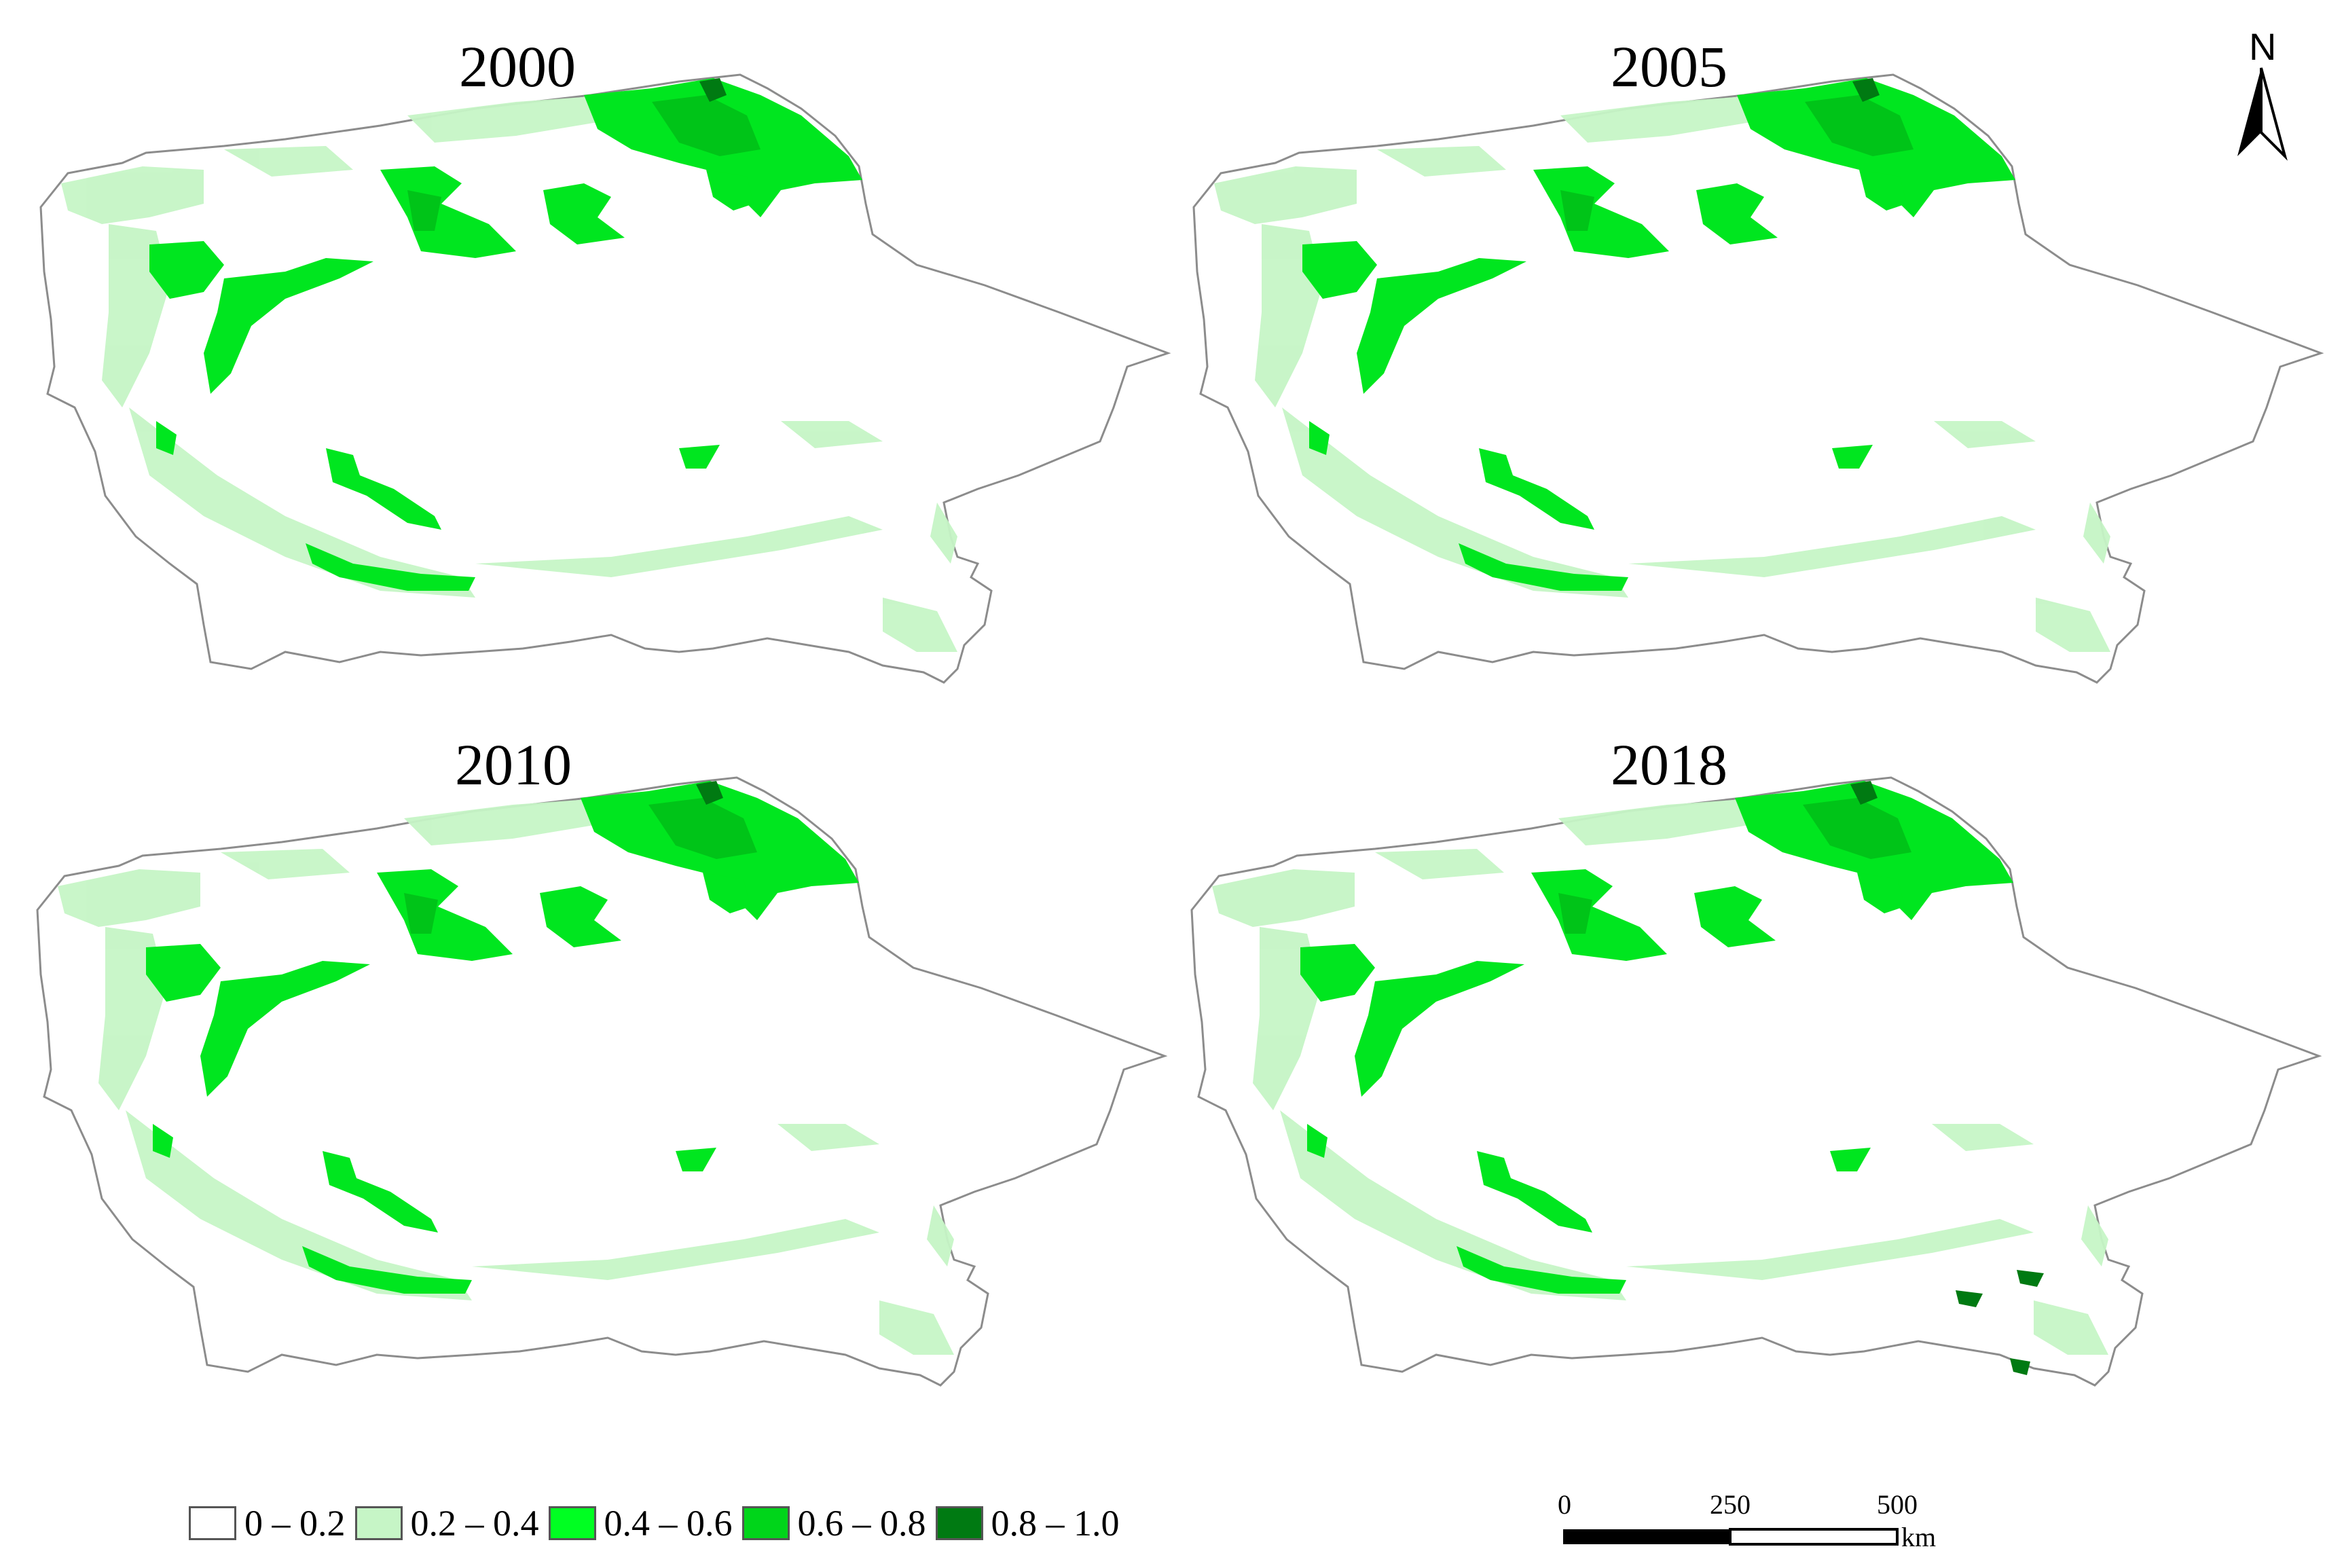  Describe the element at coordinates (1731, 1537) in the screenshot. I see `scale-bar` at that location.